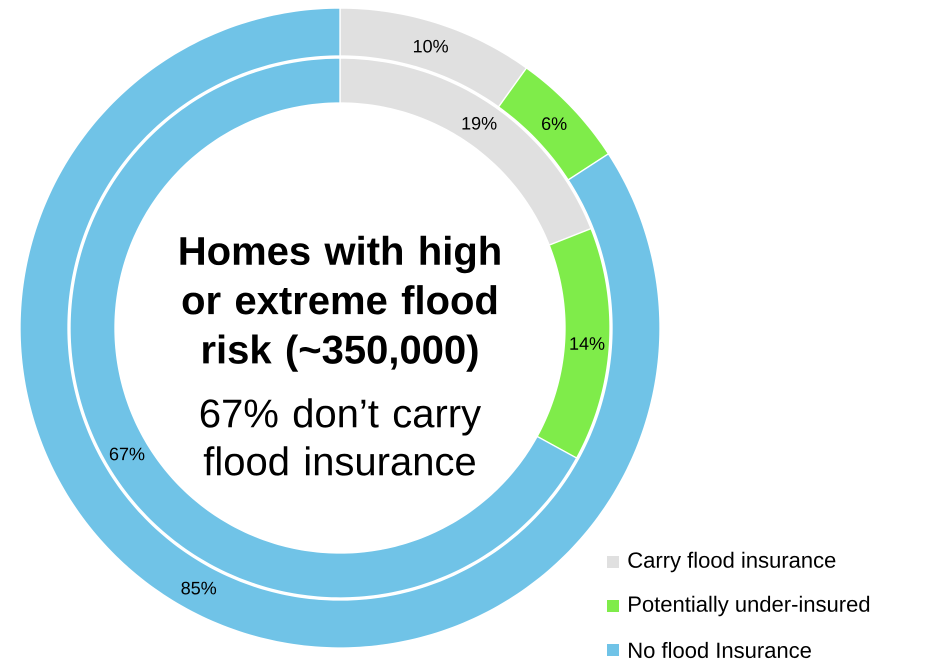  What do you see at coordinates (749, 606) in the screenshot?
I see `legend-label: Potentially under-insured` at bounding box center [749, 606].